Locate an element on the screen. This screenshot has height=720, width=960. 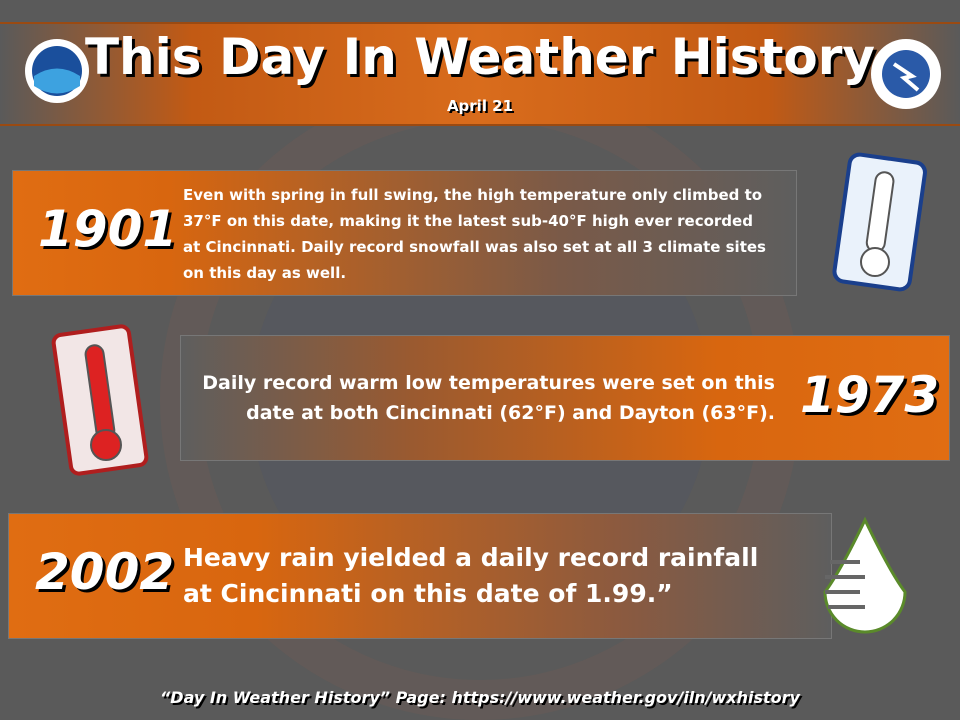
noaa-logo is located at coordinates (57, 71).